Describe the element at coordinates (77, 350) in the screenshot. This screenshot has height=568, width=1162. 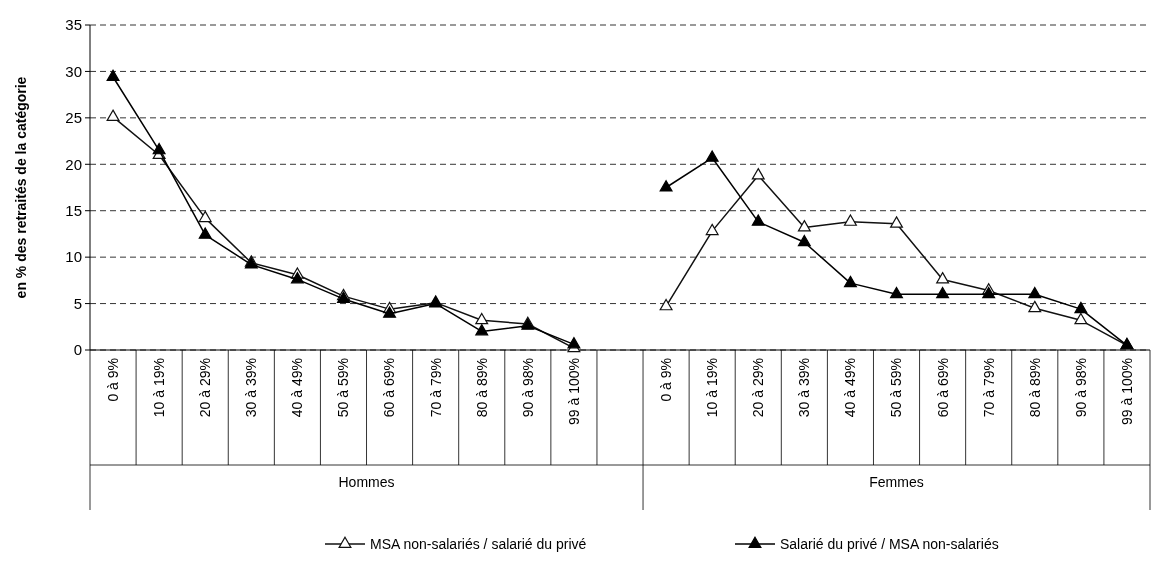
I see `y-tick-label: 0` at that location.